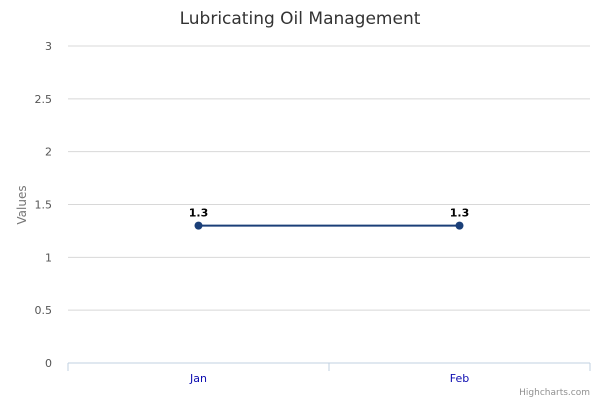 The image size is (600, 400). Describe the element at coordinates (459, 378) in the screenshot. I see `x-tick-label: Feb` at that location.